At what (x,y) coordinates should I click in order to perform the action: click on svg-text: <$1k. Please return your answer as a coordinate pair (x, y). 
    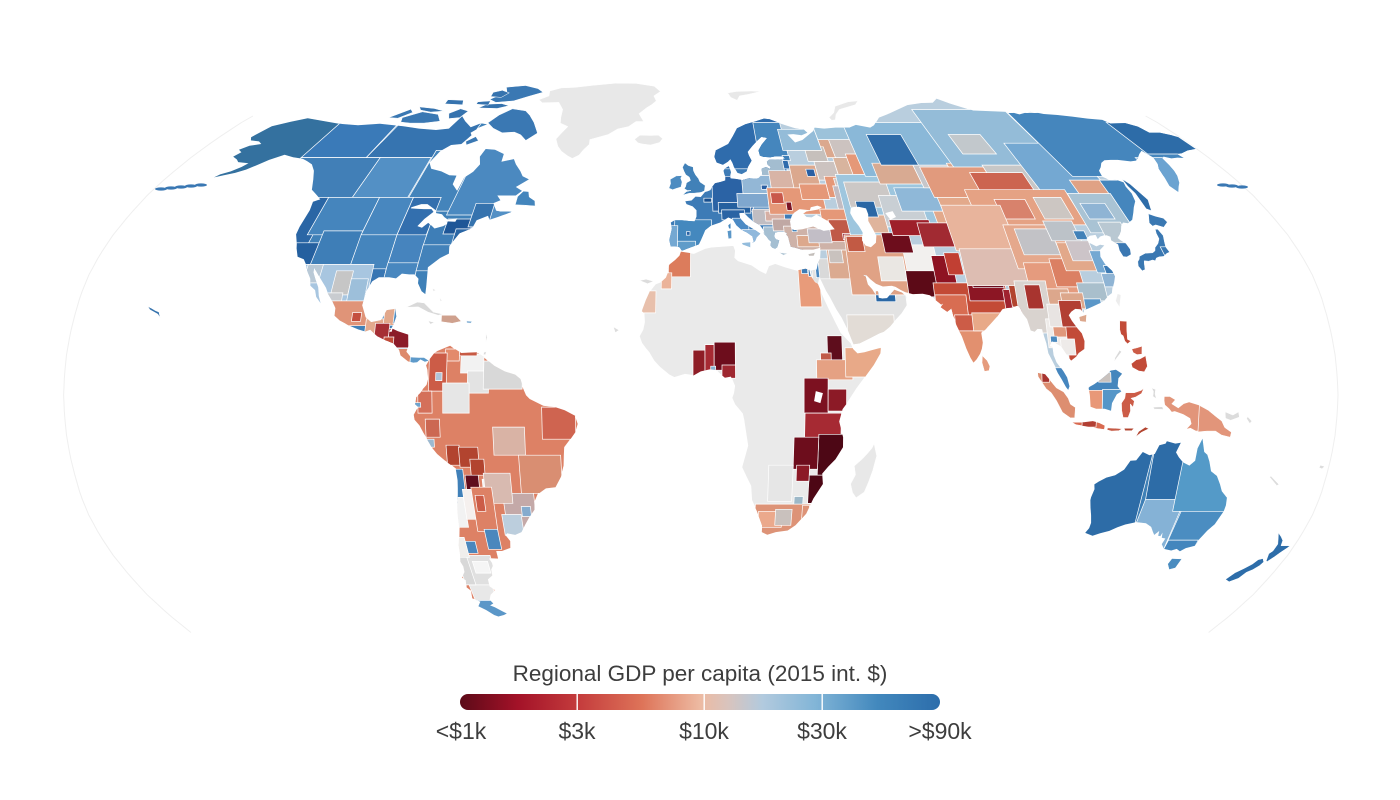
    Looking at the image, I should click on (461, 731).